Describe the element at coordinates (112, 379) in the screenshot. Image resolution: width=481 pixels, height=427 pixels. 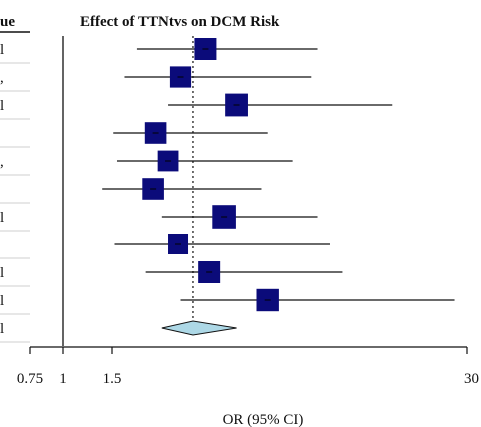
I see `x-tick-label: 1.5` at that location.